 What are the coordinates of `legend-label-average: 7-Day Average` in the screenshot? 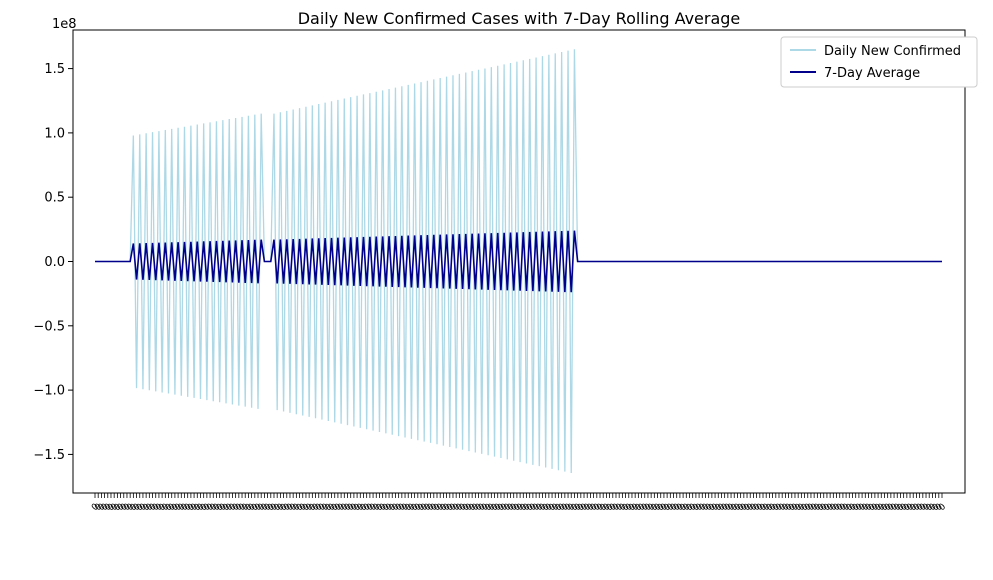 It's located at (872, 73).